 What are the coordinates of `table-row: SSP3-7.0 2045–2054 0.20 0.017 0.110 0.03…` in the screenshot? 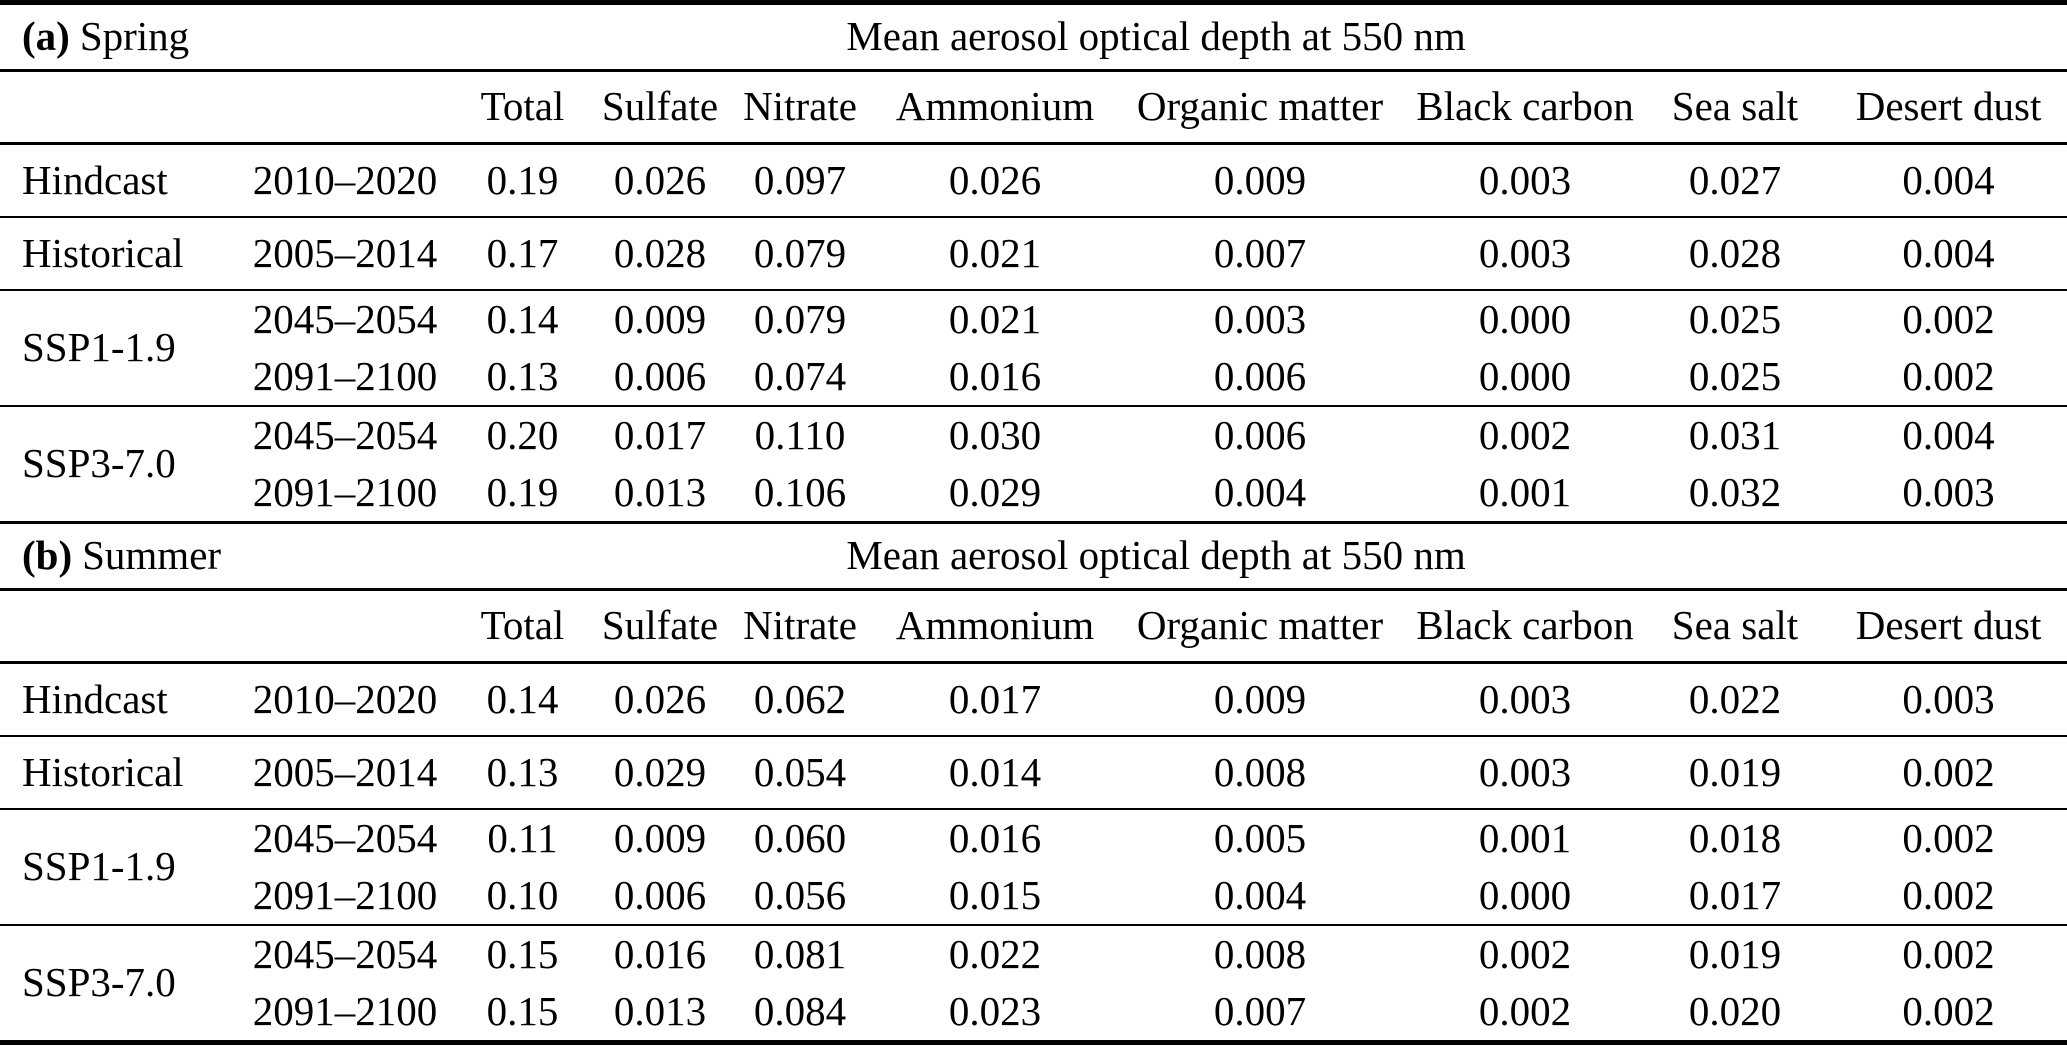 It's located at (1033, 465).